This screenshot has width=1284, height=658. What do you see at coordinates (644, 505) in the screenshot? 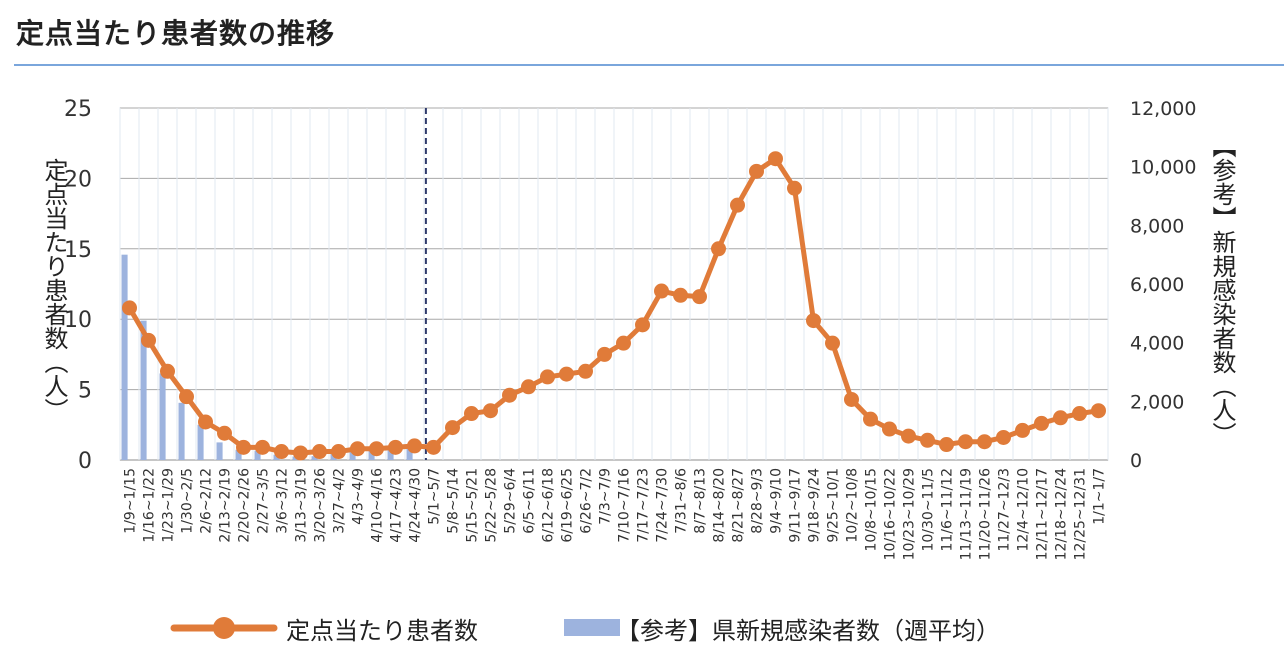
I see `x-tick-label: 7/17~7/23` at bounding box center [644, 505].